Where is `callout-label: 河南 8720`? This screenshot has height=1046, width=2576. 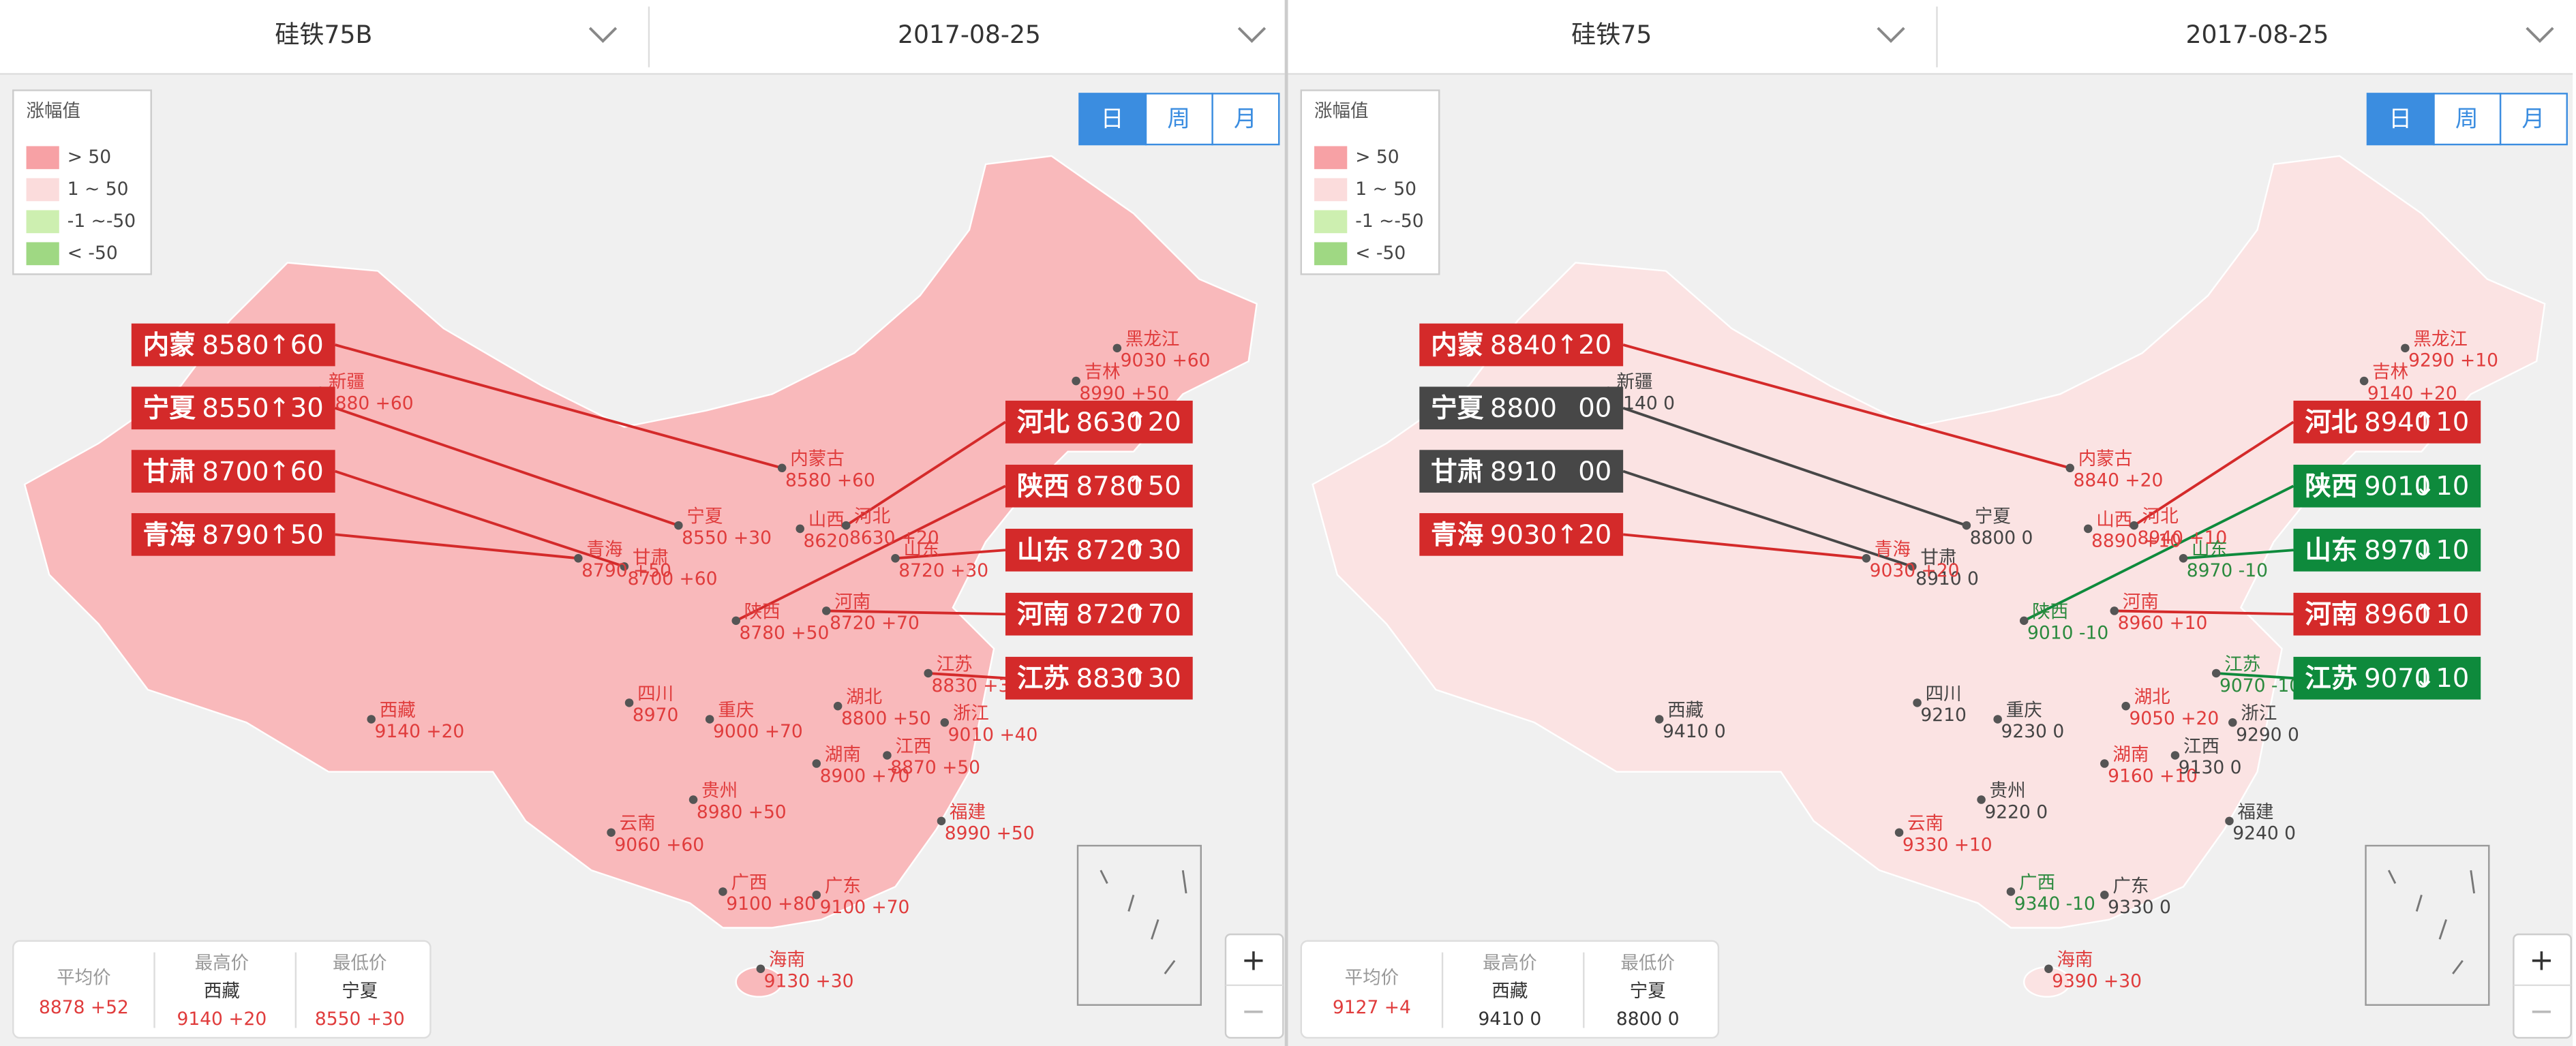 callout-label: 河南 8720 is located at coordinates (1080, 614).